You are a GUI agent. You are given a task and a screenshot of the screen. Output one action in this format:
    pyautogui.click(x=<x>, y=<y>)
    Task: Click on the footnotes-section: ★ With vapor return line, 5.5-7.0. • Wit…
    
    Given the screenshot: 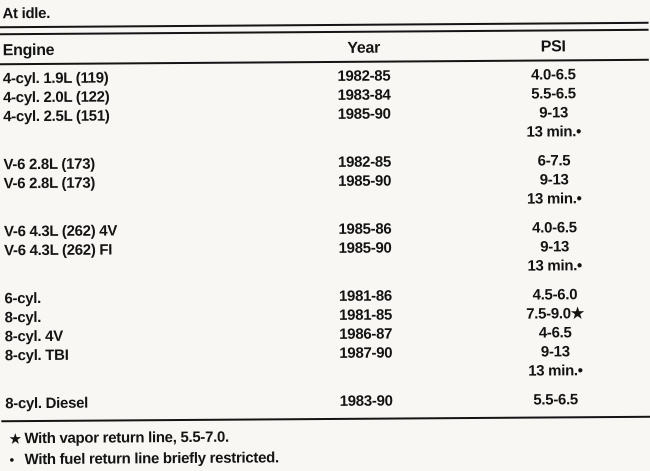 What is the action you would take?
    pyautogui.click(x=325, y=444)
    